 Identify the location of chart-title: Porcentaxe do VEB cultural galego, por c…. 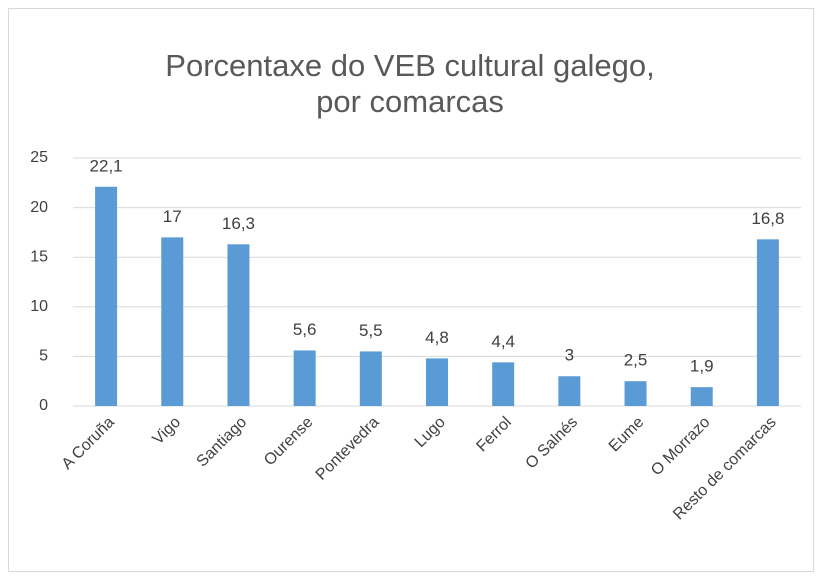
(410, 83).